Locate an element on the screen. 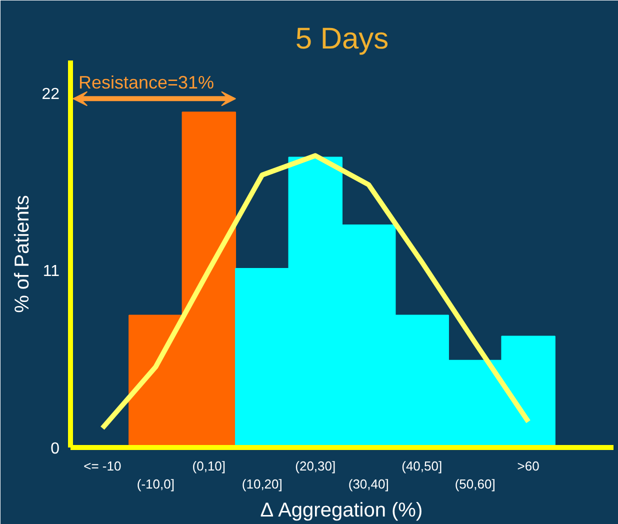  x-tick-label: >60 is located at coordinates (528, 466).